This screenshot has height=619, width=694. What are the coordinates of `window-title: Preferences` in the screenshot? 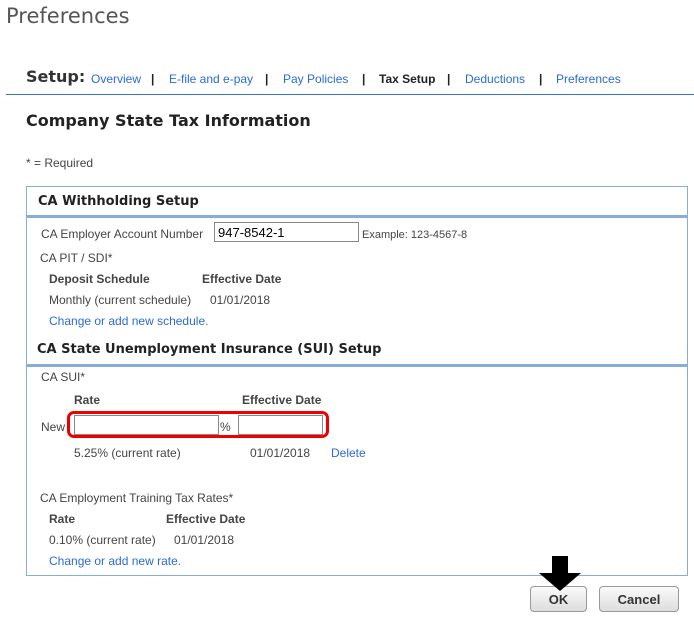 It's located at (68, 16).